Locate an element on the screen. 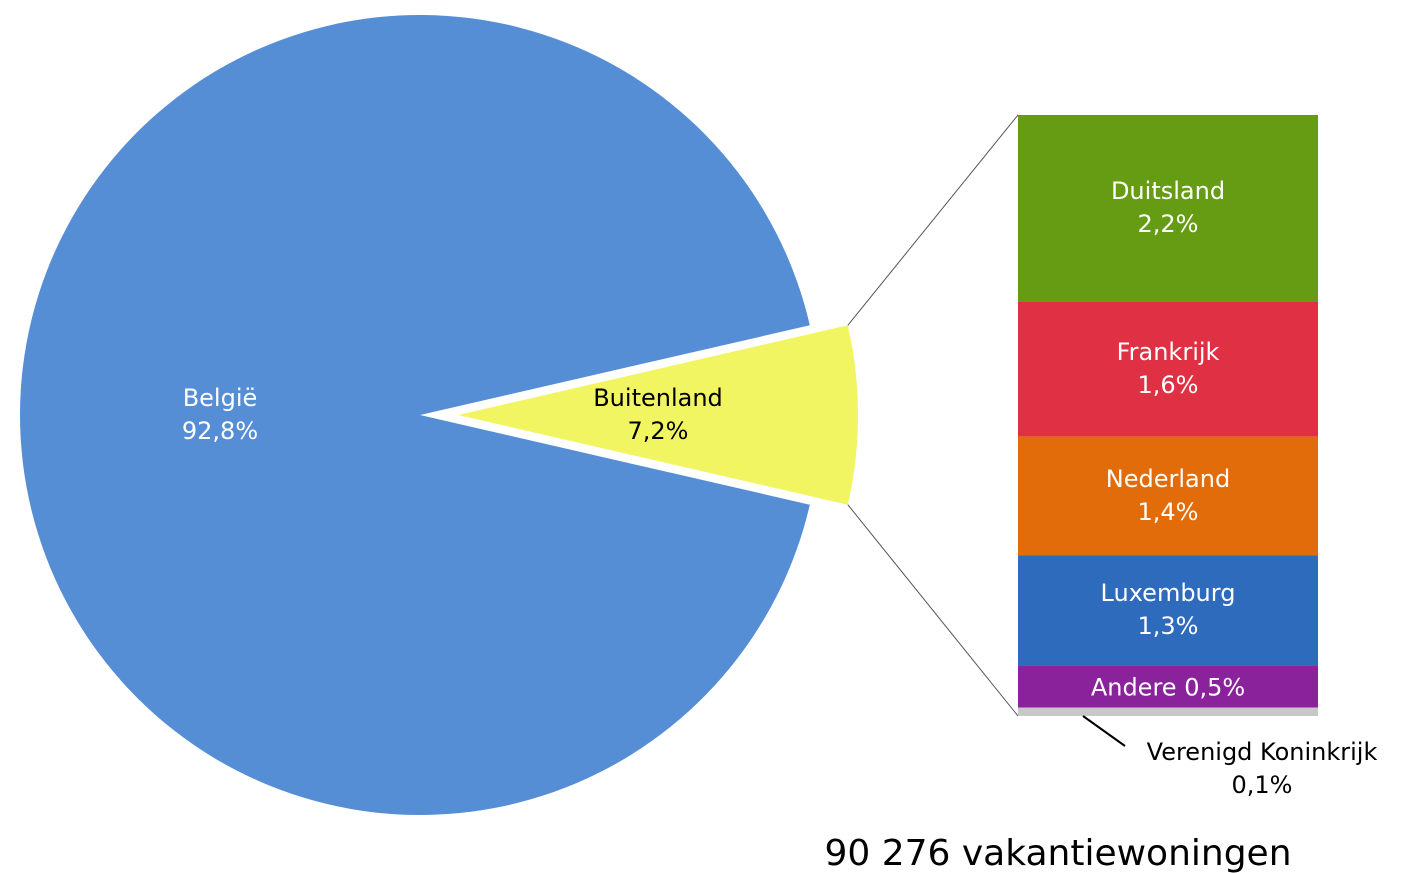 This screenshot has height=873, width=1402. label-name: Duitsland is located at coordinates (1168, 191).